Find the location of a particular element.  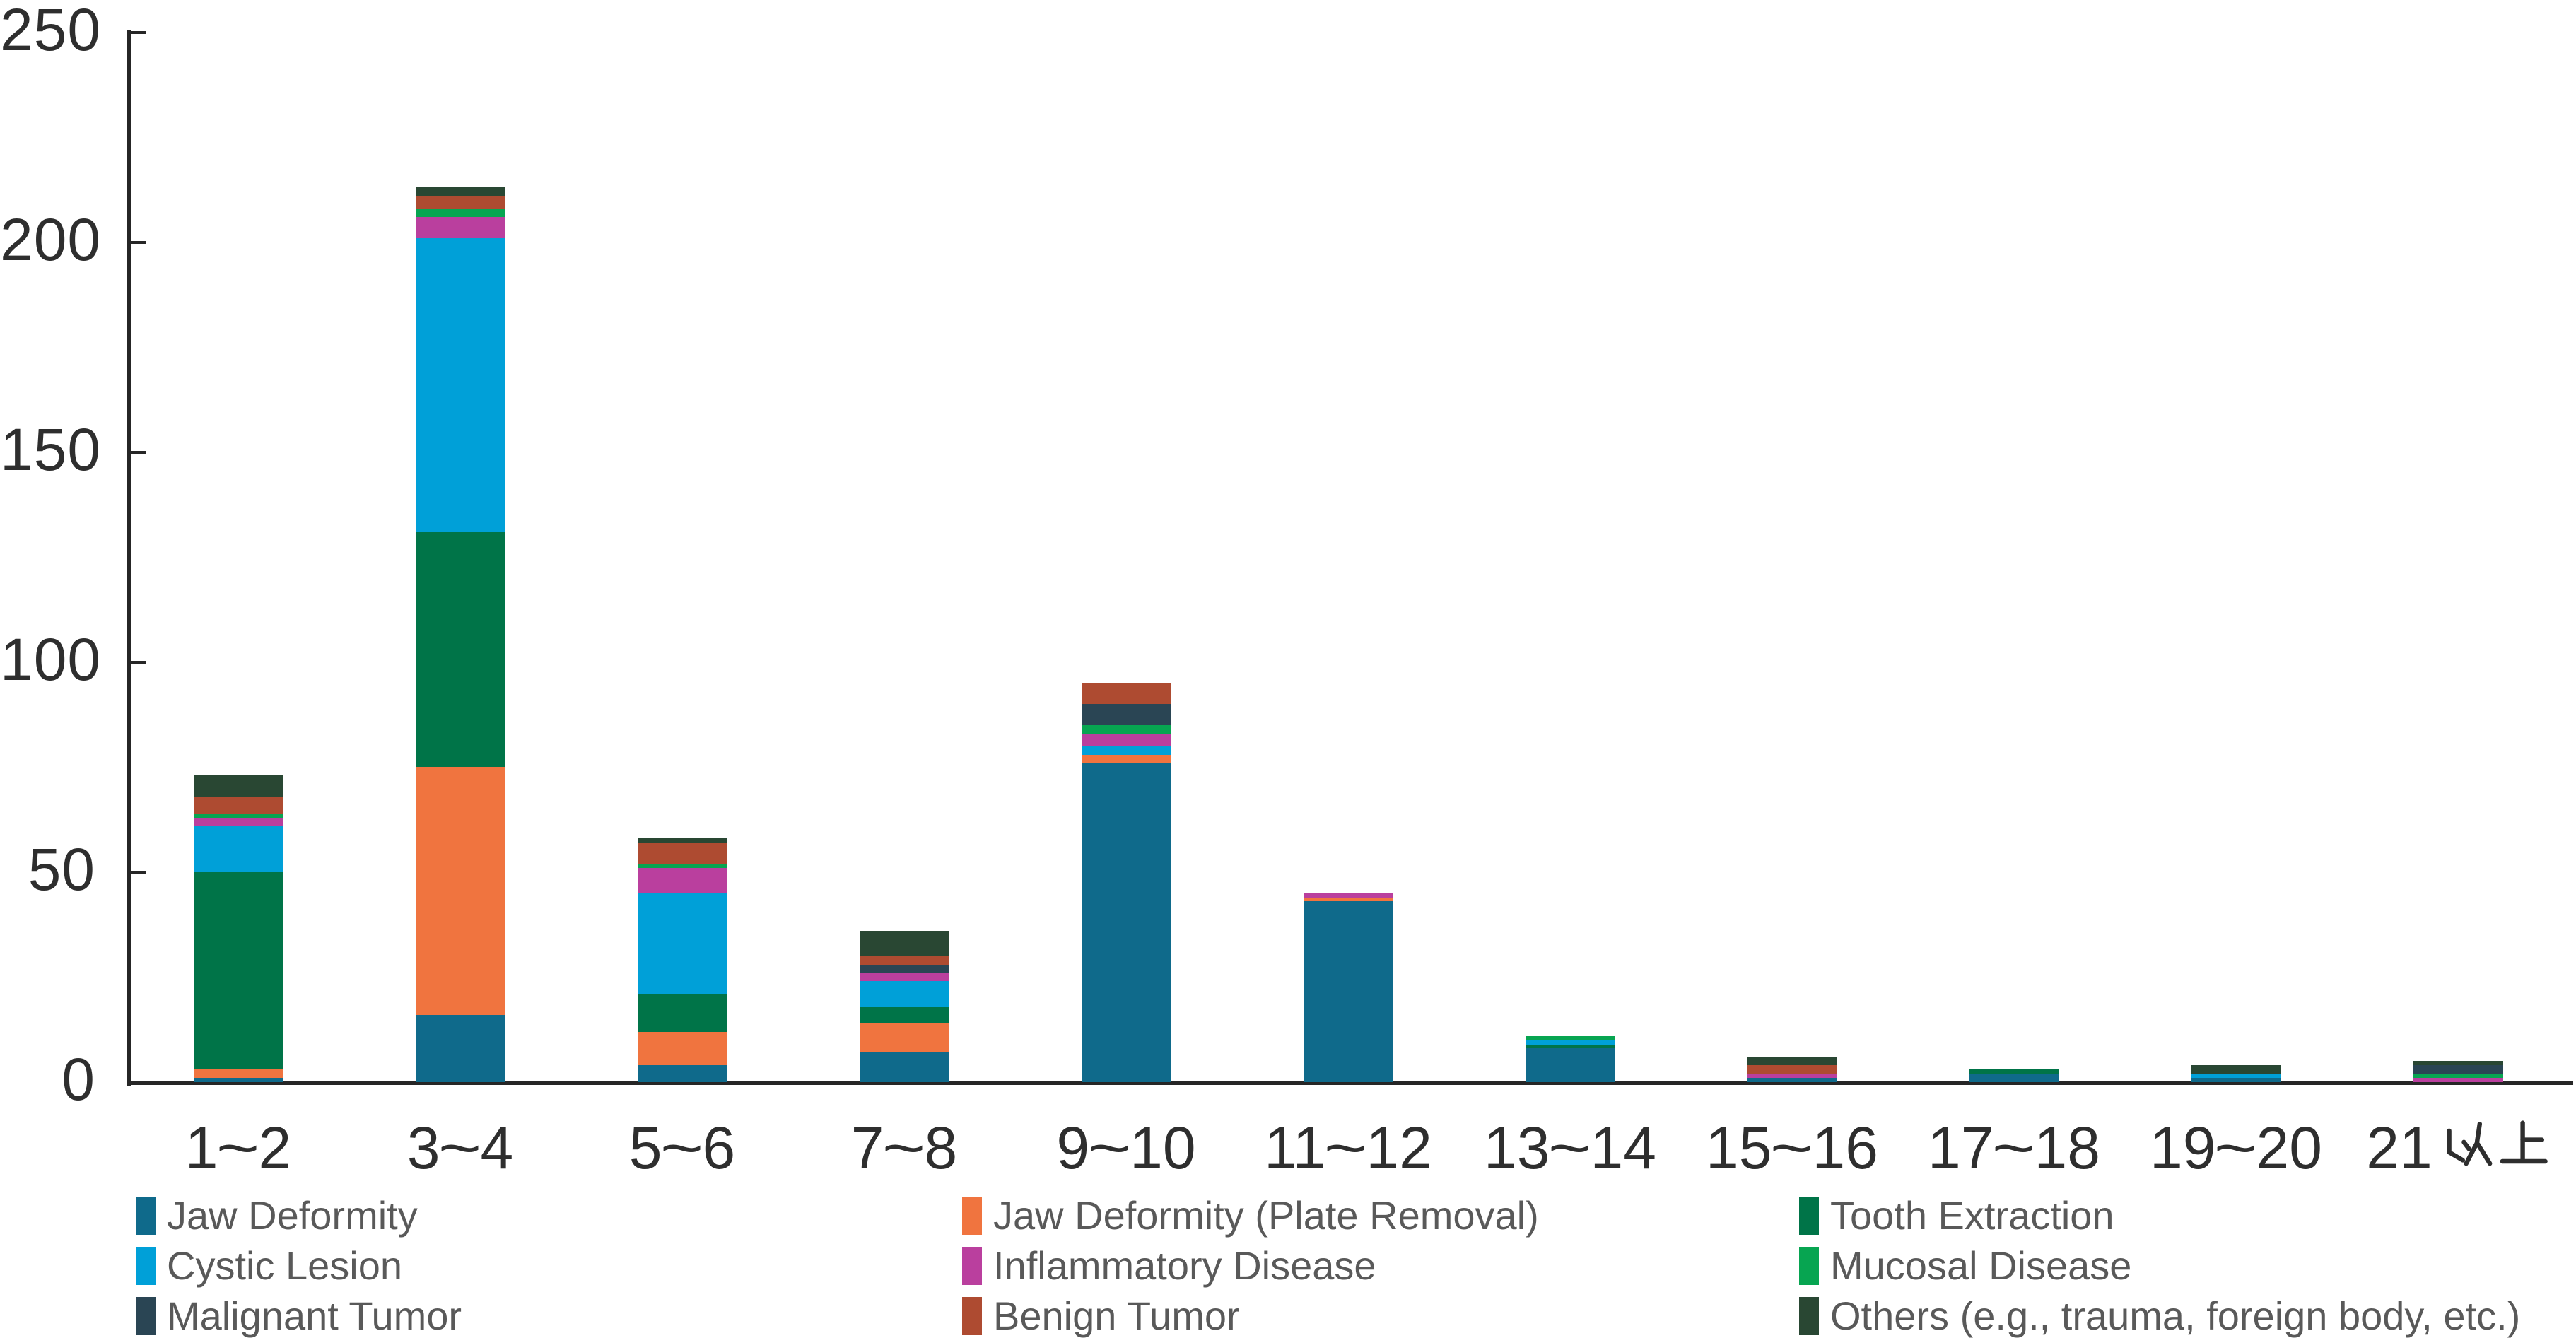

legend-label: Cystic Lesion is located at coordinates (285, 1265).